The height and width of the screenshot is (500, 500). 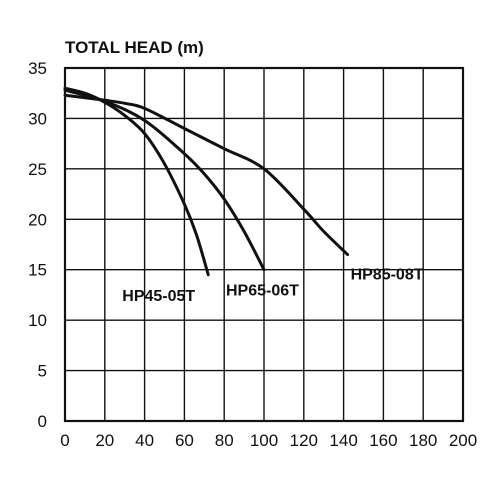 What do you see at coordinates (262, 291) in the screenshot?
I see `series-label: HP65-06T` at bounding box center [262, 291].